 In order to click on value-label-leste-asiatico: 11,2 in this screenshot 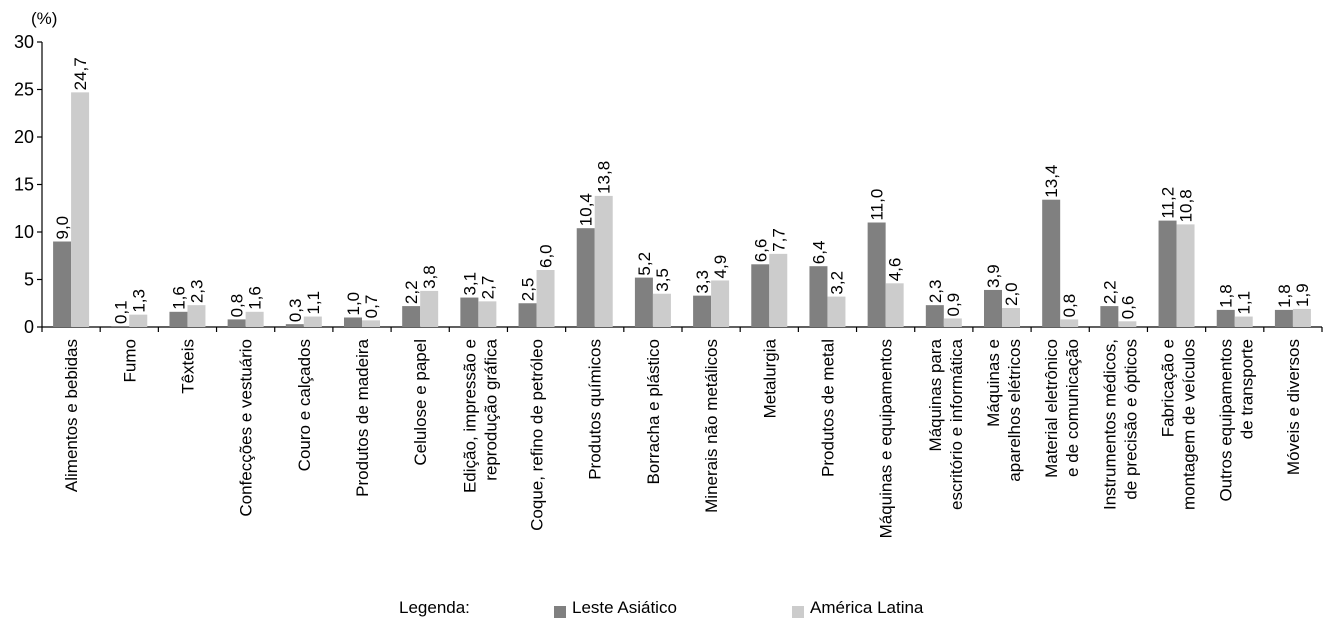, I will do `click(1168, 203)`.